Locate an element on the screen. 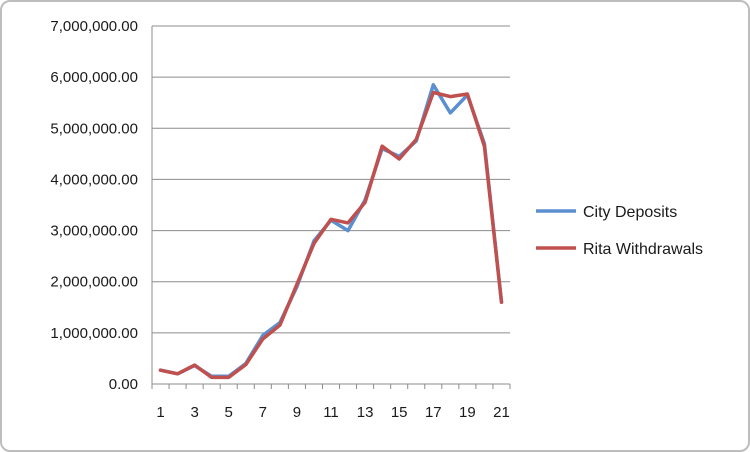 Image resolution: width=750 pixels, height=452 pixels. x-tick-label: 17 is located at coordinates (433, 412).